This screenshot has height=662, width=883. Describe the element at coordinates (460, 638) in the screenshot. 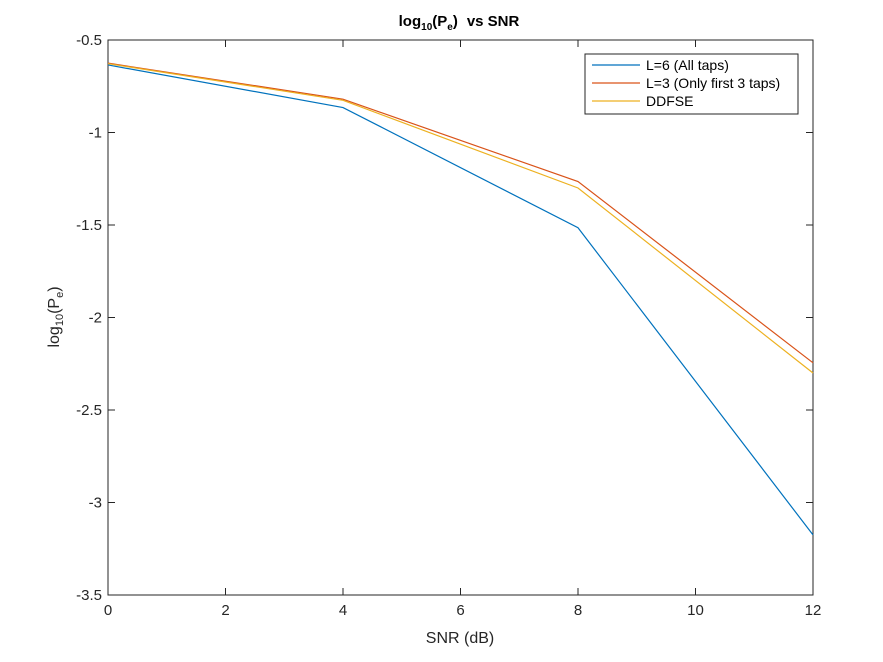

I see `x-axis-label: SNR (dB)` at that location.